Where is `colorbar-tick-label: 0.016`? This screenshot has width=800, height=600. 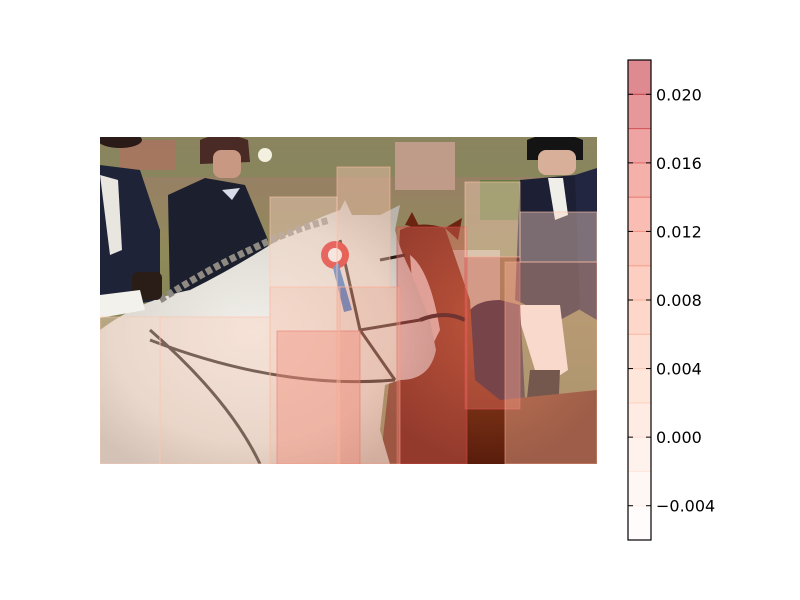 colorbar-tick-label: 0.016 is located at coordinates (679, 163).